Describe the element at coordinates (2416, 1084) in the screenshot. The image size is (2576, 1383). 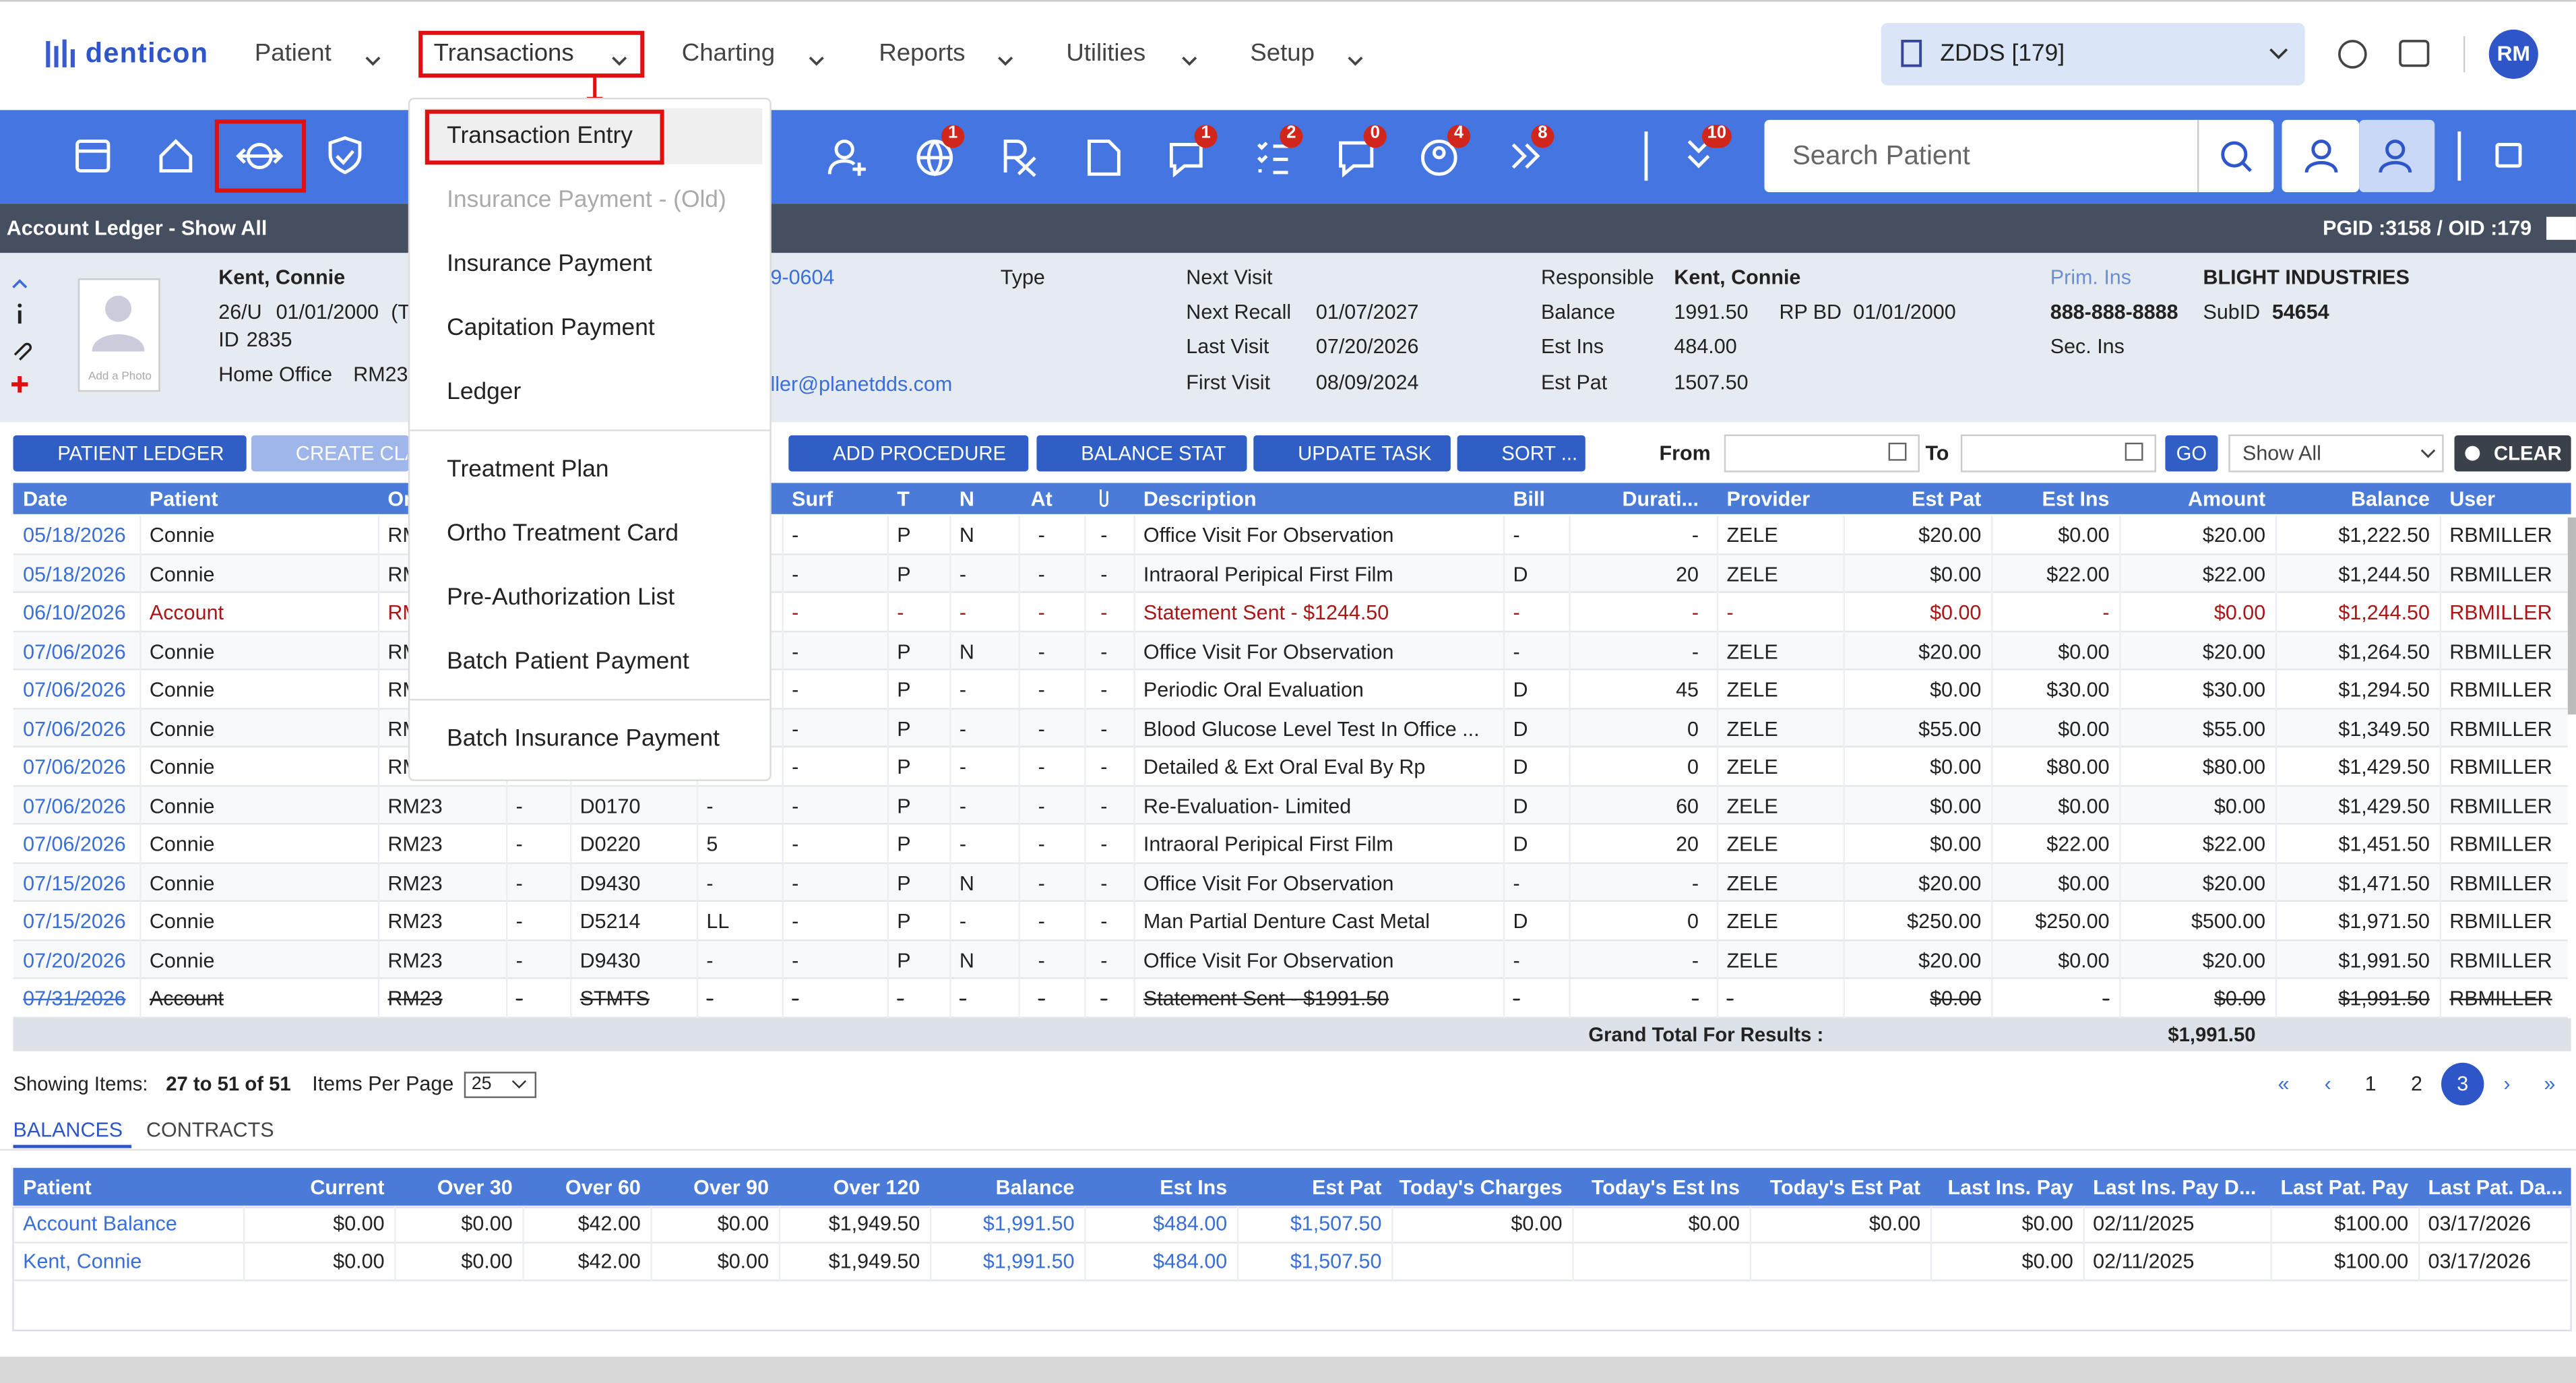
I see `page-link: 2` at that location.